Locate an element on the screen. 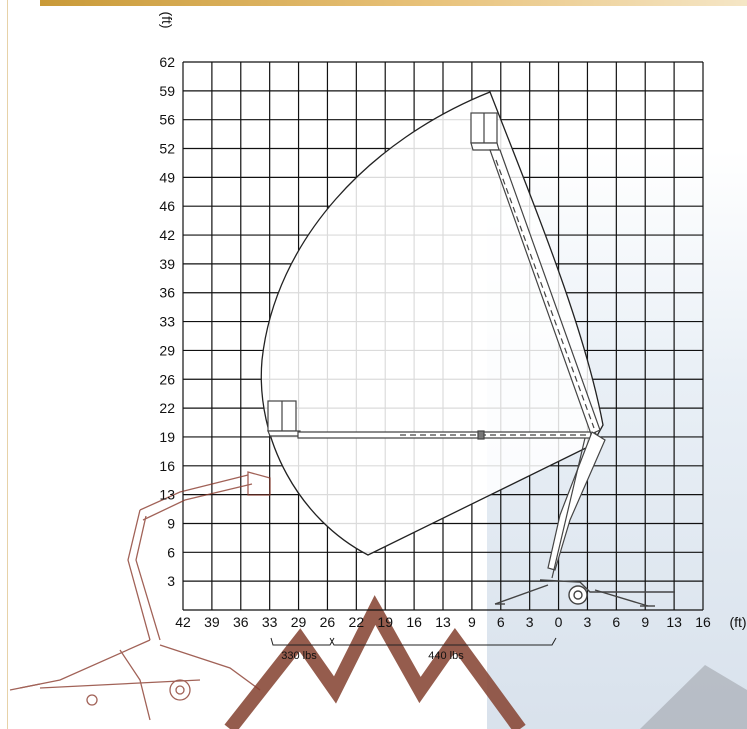  y-axis-unit: (ft) is located at coordinates (167, 19).